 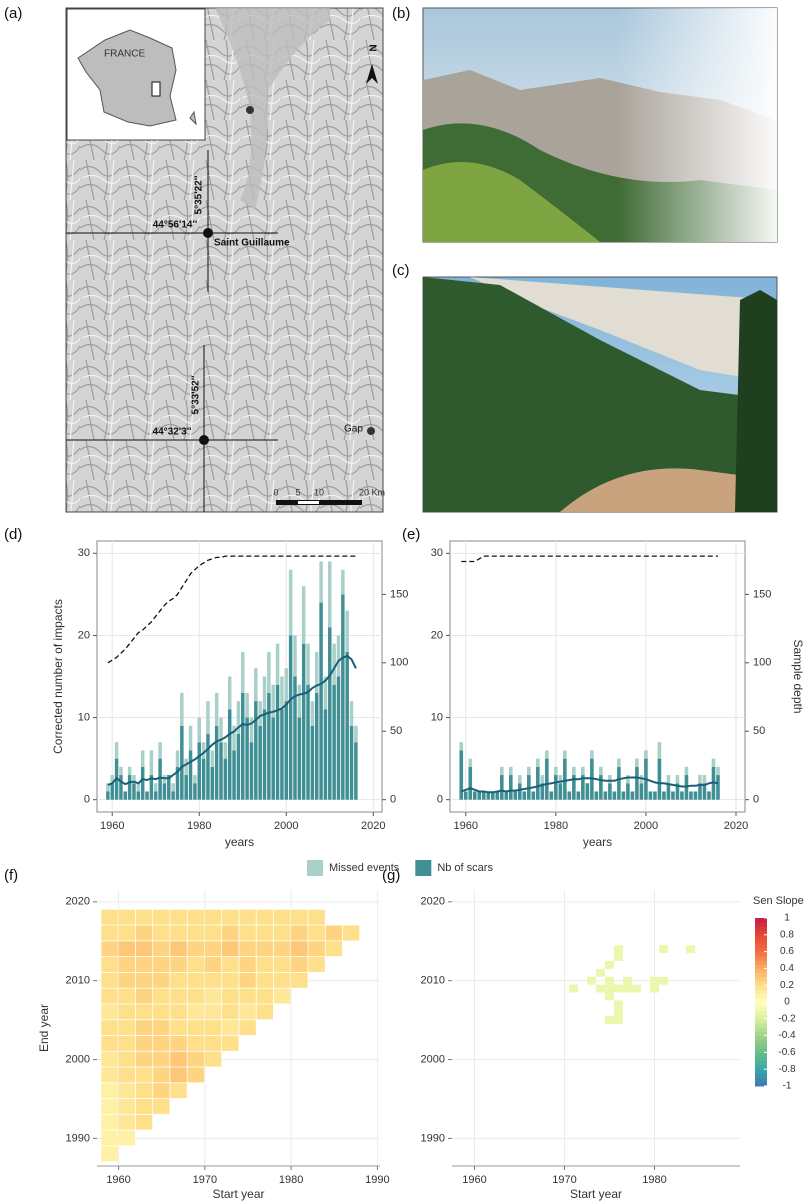 I want to click on y-tick-label: 30, so click(x=437, y=553).